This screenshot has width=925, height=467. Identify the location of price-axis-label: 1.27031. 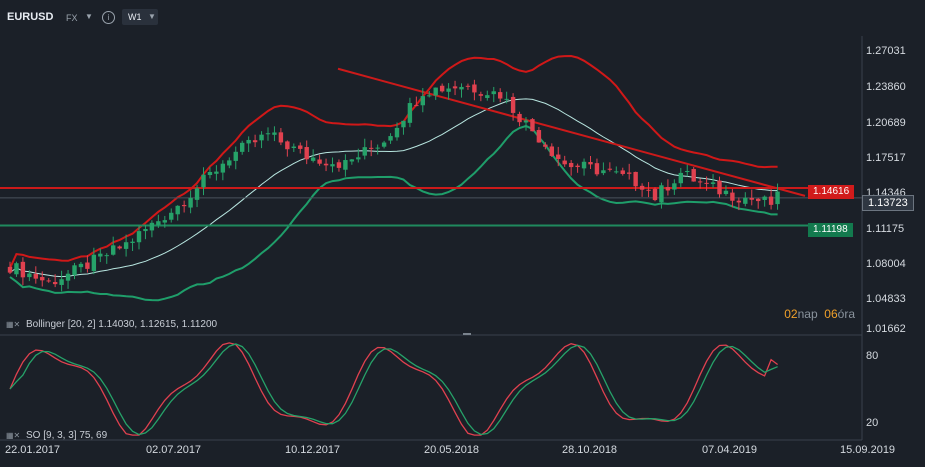
(886, 51).